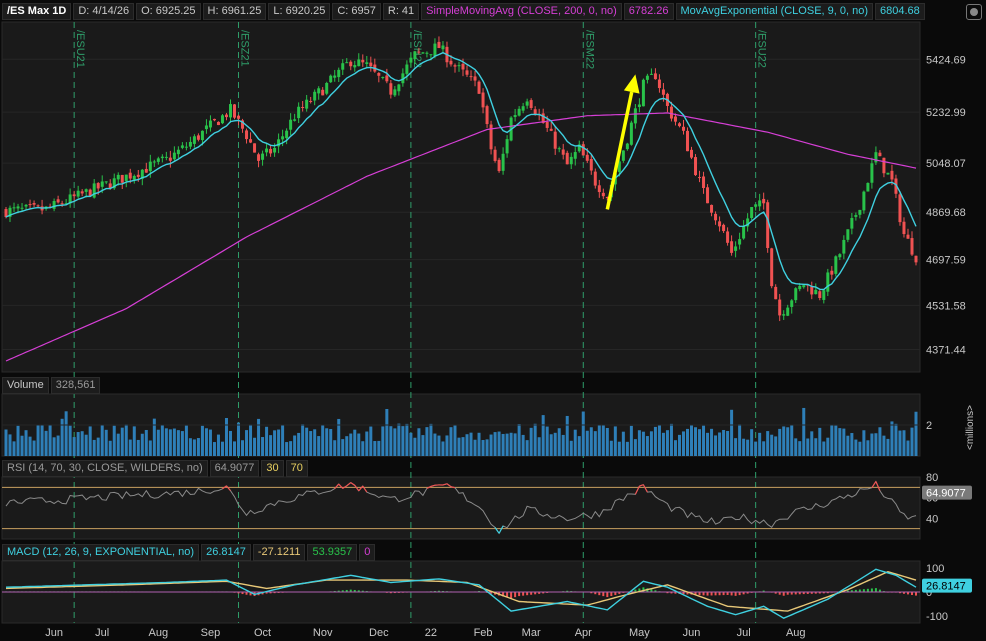 Image resolution: width=986 pixels, height=641 pixels. Describe the element at coordinates (332, 552) in the screenshot. I see `macd-diff-value: 53.9357` at that location.